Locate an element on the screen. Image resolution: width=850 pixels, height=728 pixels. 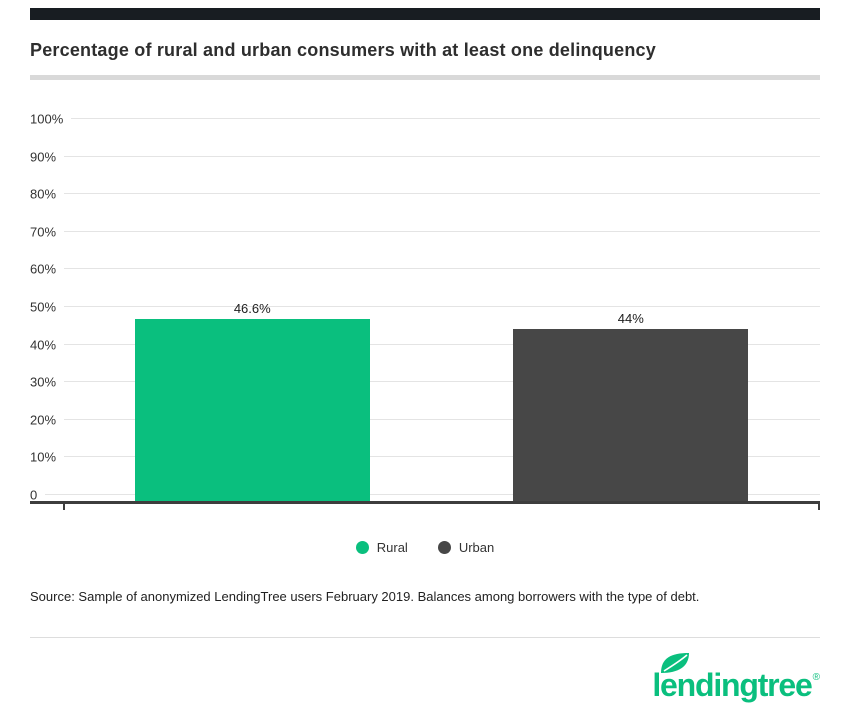
gridline: 10% is located at coordinates (425, 457).